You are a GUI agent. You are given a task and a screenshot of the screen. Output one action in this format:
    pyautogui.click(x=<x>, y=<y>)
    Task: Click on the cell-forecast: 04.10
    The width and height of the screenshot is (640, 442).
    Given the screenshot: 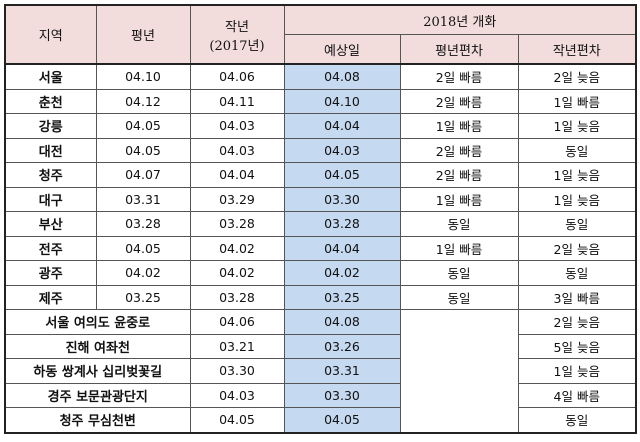 What is the action you would take?
    pyautogui.click(x=342, y=101)
    